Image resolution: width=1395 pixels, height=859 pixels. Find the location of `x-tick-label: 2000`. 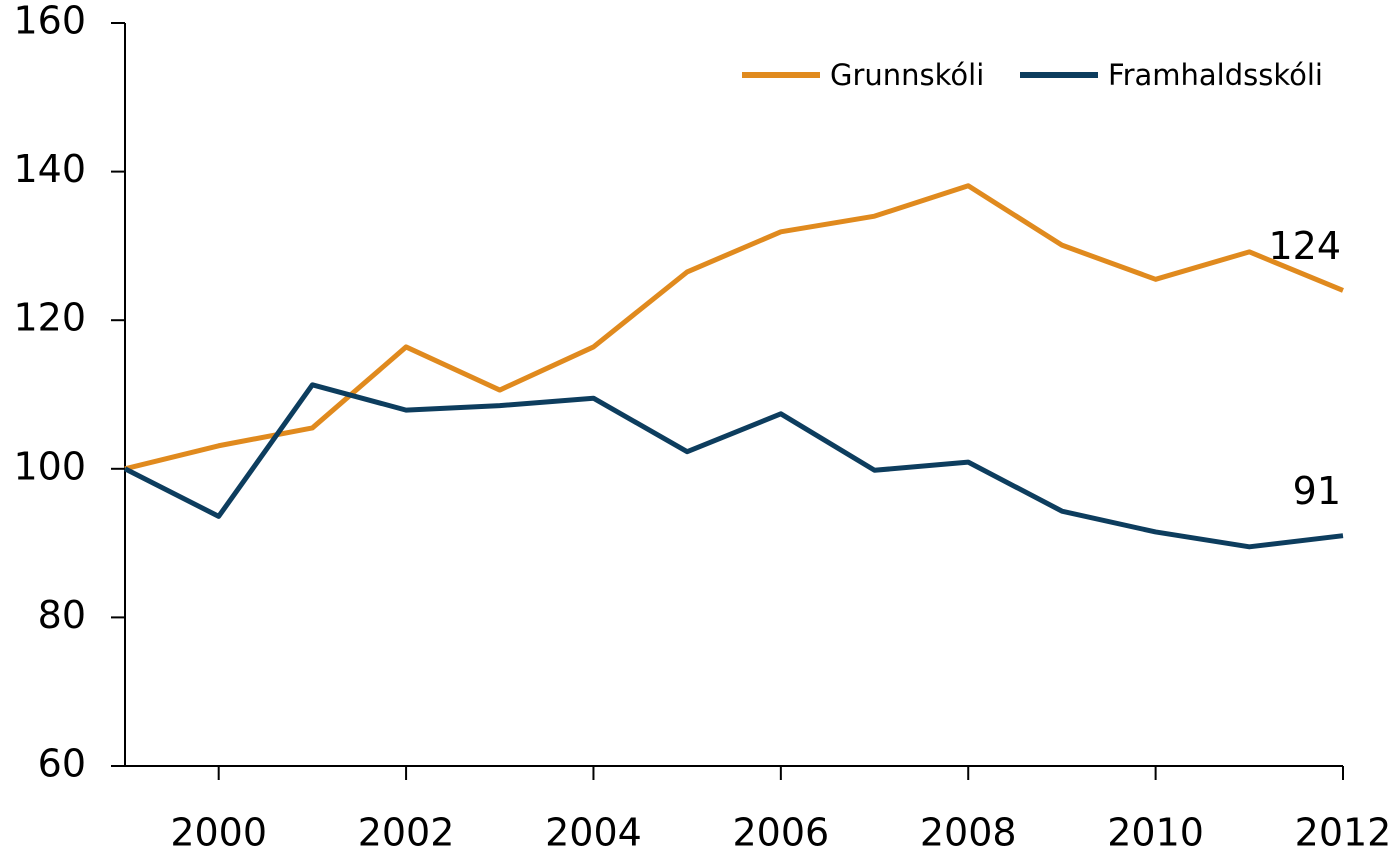

x-tick-label: 2000 is located at coordinates (218, 833).